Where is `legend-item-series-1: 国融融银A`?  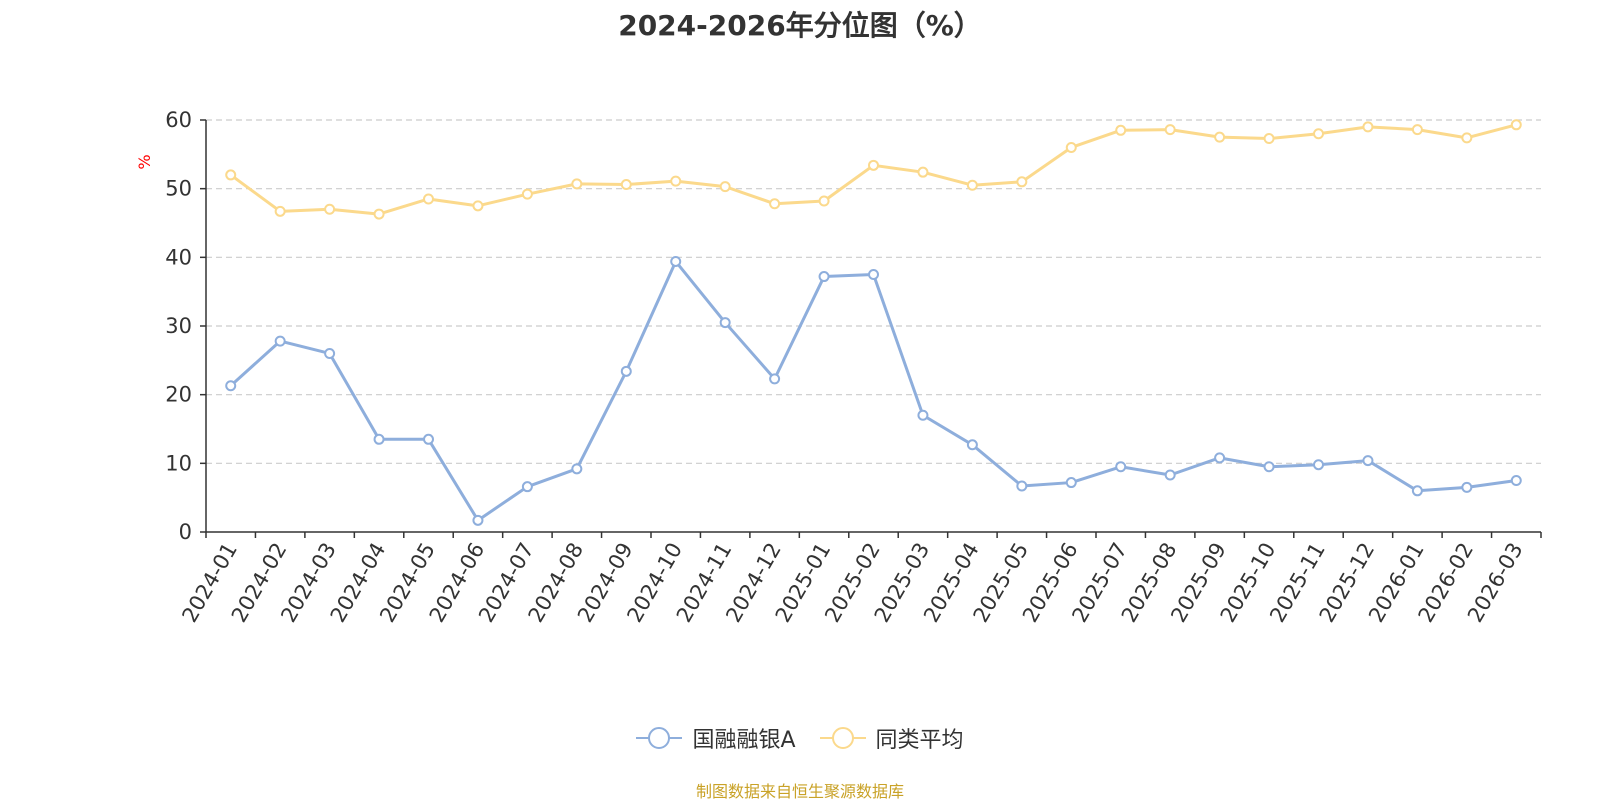 legend-item-series-1: 国融融银A is located at coordinates (716, 738).